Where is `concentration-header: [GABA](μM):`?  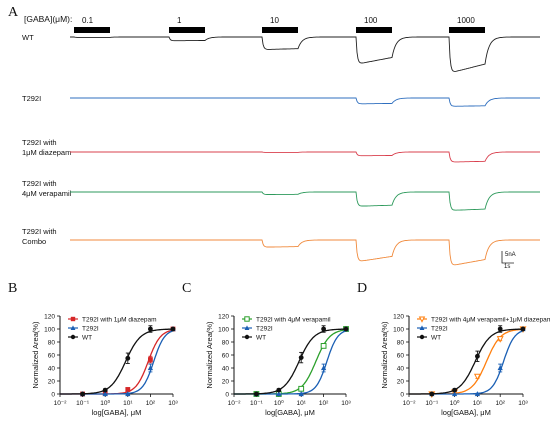 concentration-header: [GABA](μM): is located at coordinates (48, 19).